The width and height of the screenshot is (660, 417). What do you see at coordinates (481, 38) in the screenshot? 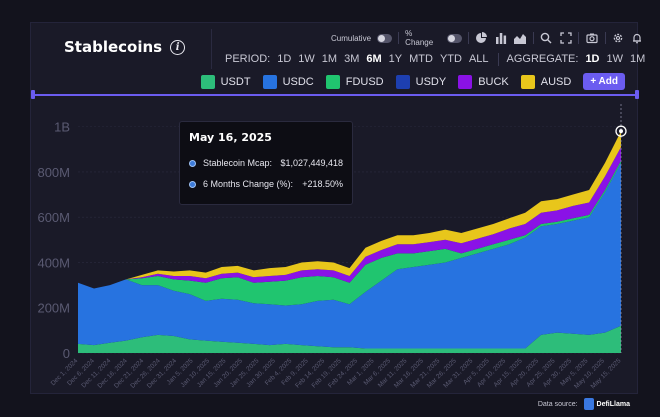
I see `pie-chart-icon` at bounding box center [481, 38].